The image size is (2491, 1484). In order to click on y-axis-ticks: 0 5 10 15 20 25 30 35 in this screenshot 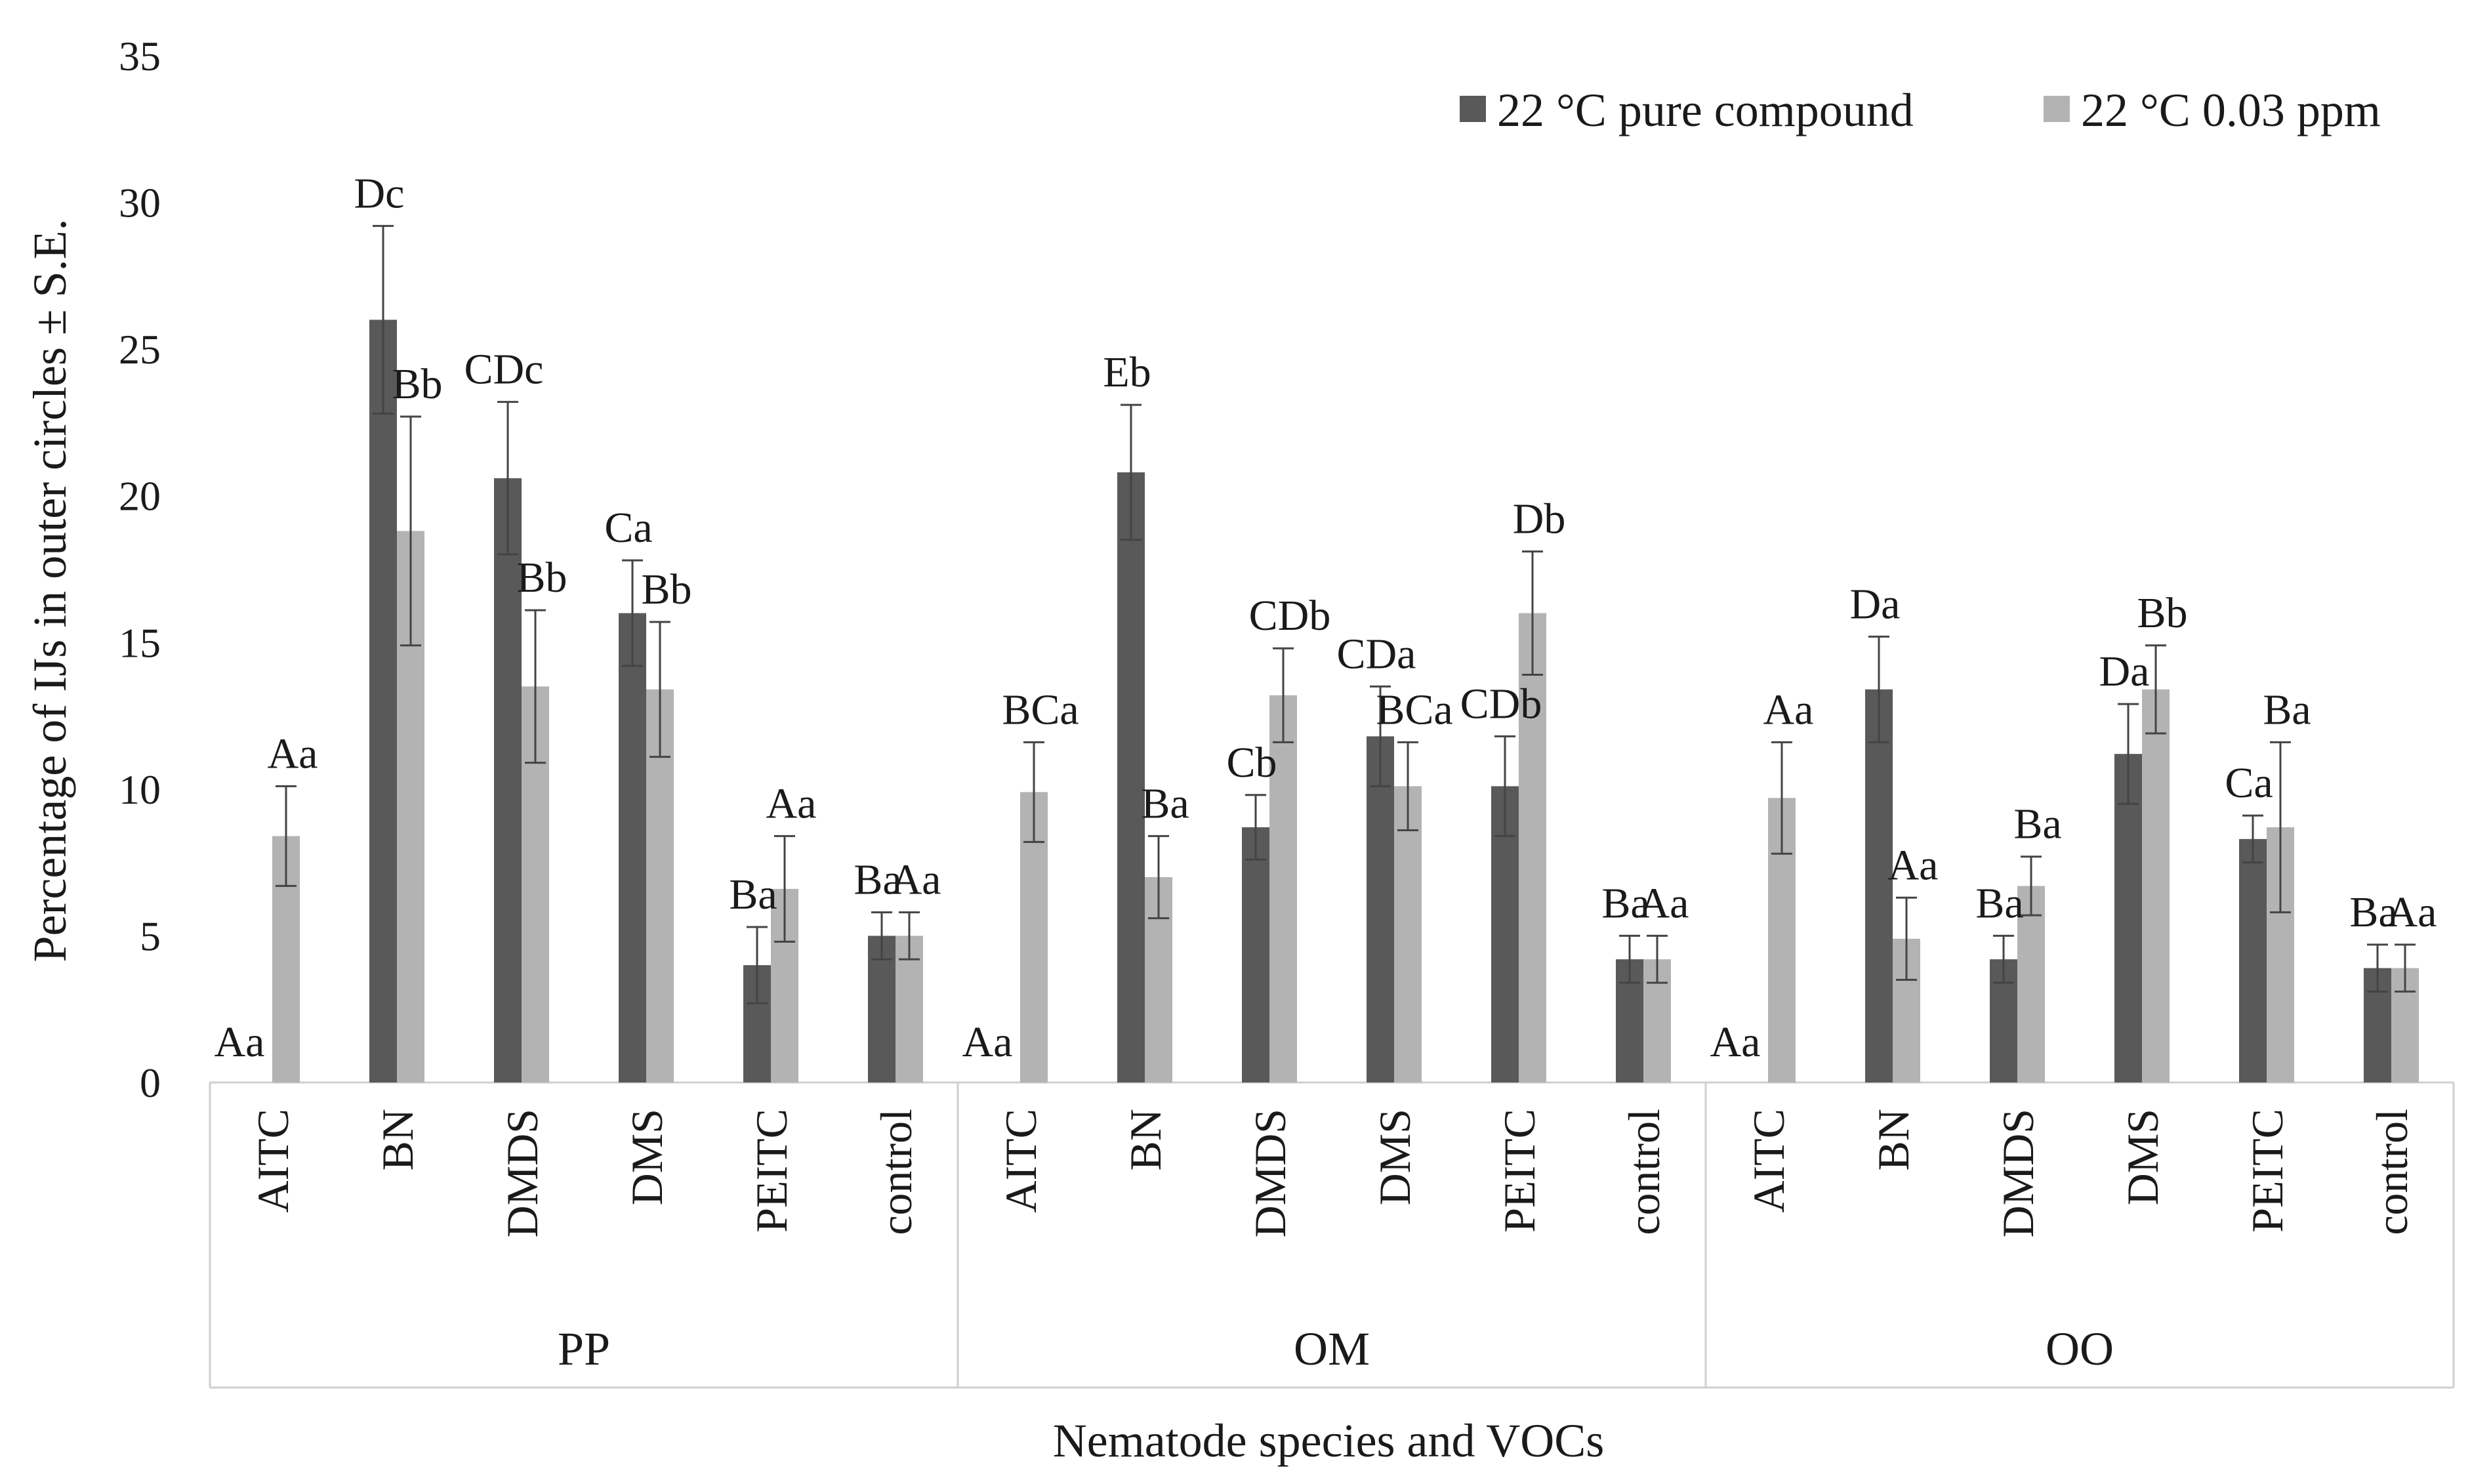, I will do `click(140, 569)`.